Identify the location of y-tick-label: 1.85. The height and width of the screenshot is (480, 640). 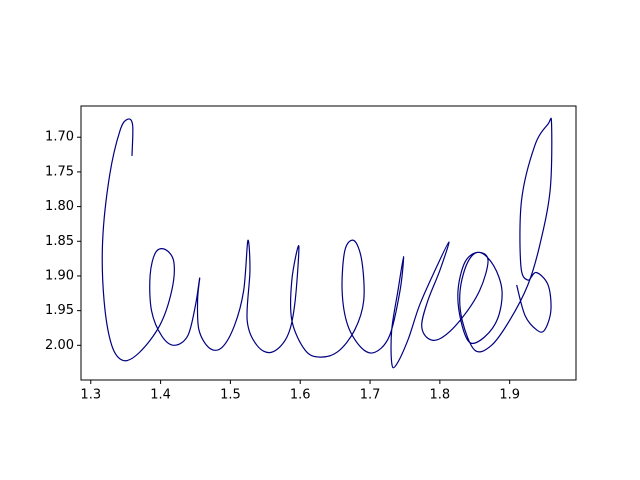
(59, 241).